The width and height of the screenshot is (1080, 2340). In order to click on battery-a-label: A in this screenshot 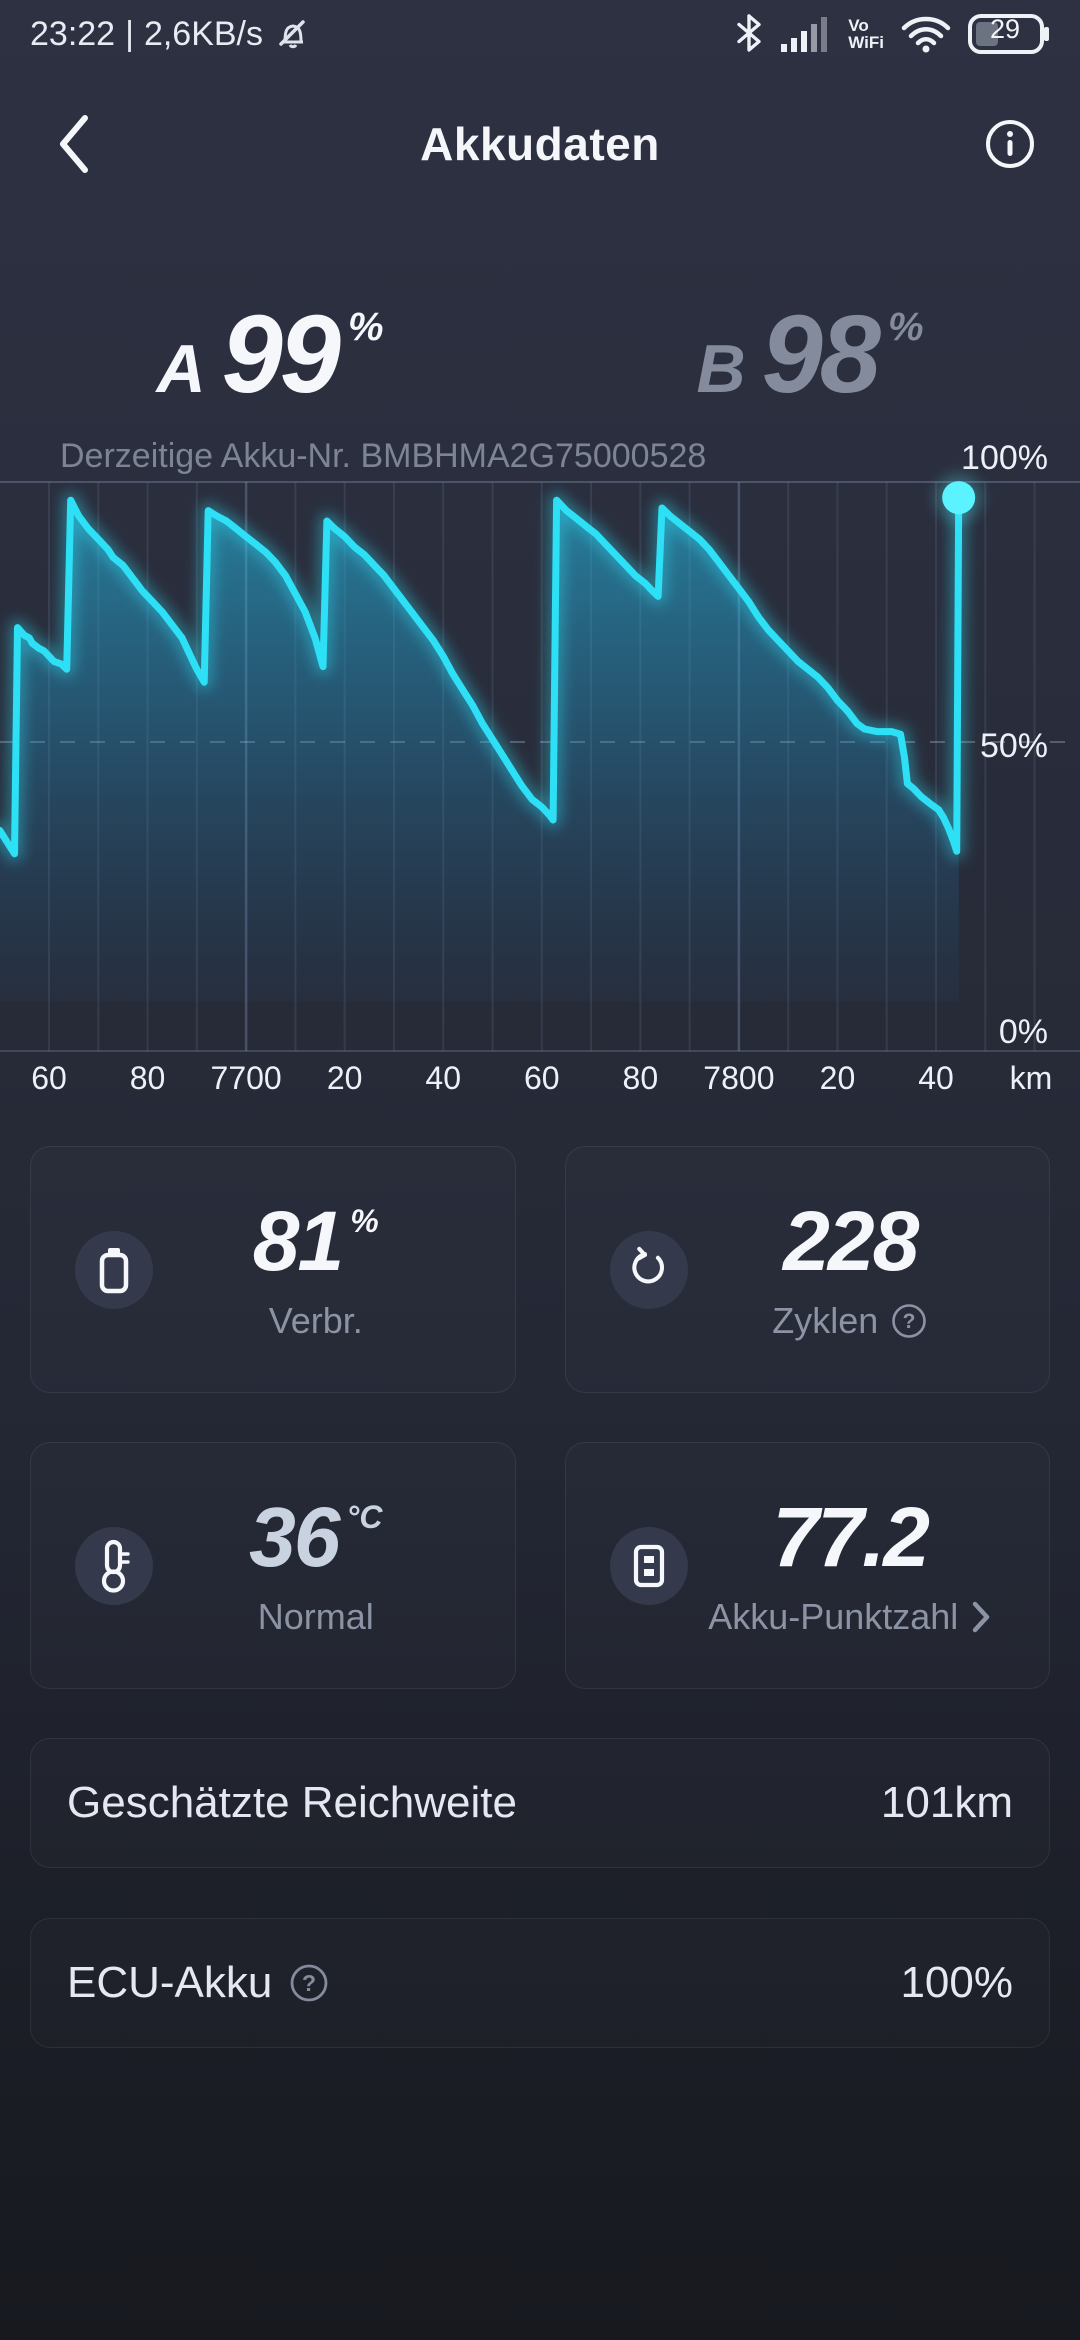, I will do `click(181, 369)`.